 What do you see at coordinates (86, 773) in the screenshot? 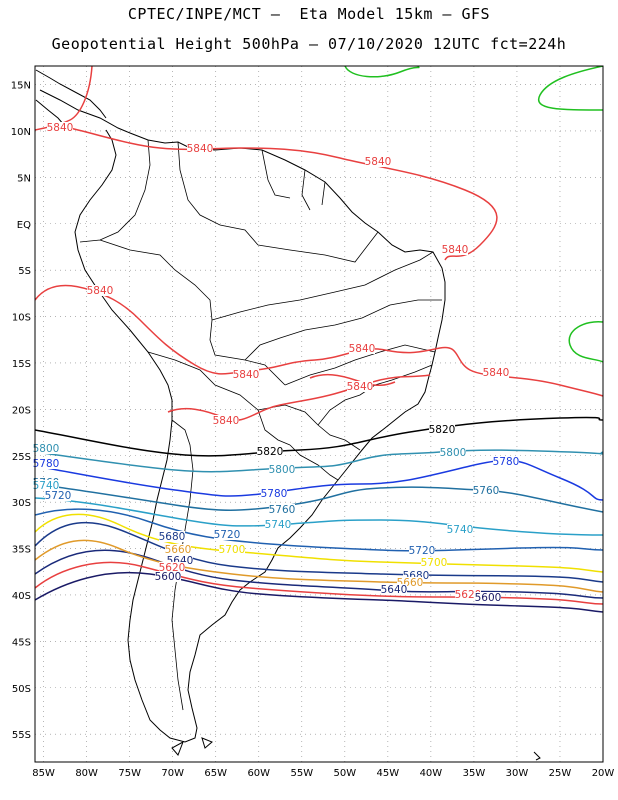
I see `lon-tick-label: 80W` at bounding box center [86, 773].